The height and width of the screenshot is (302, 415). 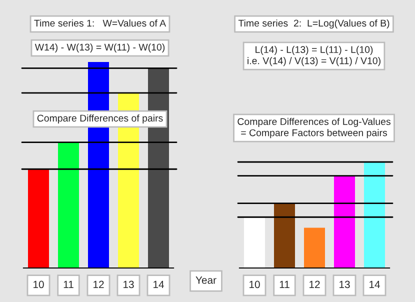 I want to click on text: Compare Differences of Log-Values = Compare Factors between pairs, so click(x=314, y=128).